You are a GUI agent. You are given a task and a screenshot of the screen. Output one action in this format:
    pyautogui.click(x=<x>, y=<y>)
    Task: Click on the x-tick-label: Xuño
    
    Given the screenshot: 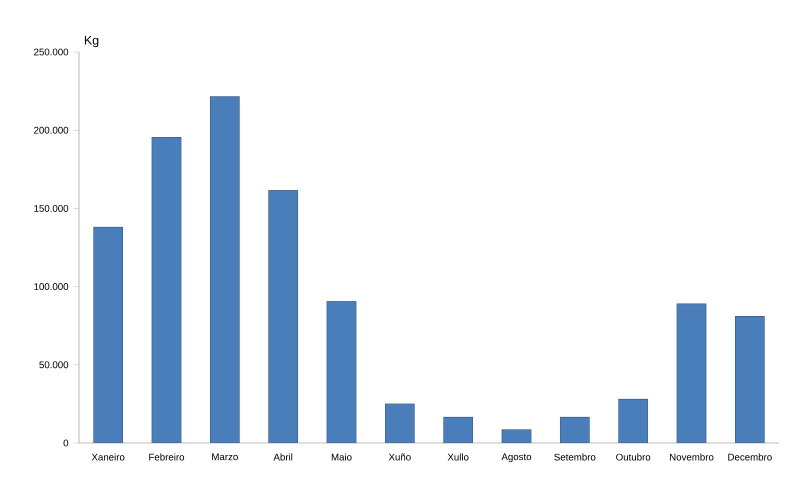 What is the action you would take?
    pyautogui.click(x=399, y=456)
    